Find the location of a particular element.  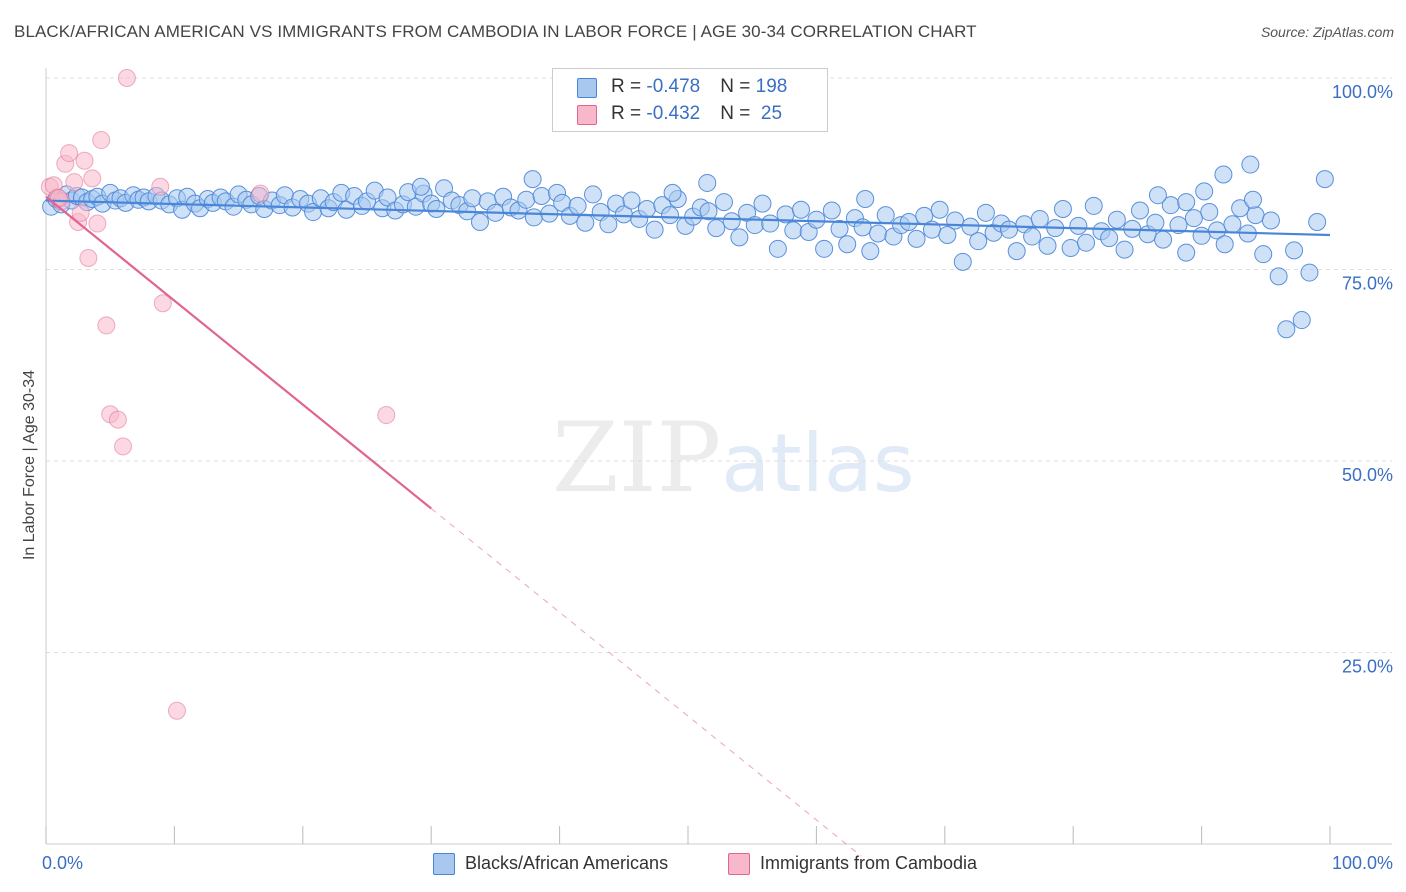

legend-r-value: -0.432 is located at coordinates (673, 113).